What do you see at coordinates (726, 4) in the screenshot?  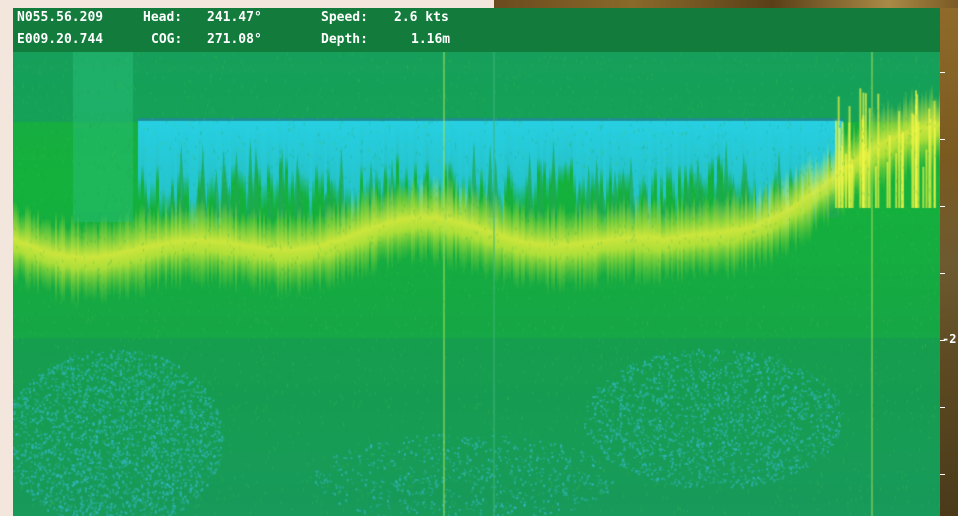 I see `background-photo` at bounding box center [726, 4].